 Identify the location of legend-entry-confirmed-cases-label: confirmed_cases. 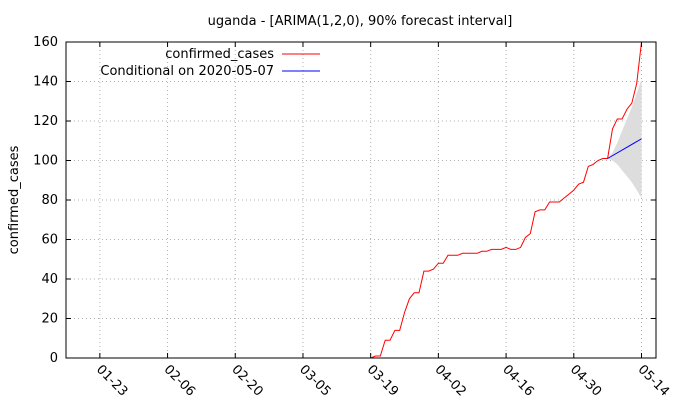
(219, 54).